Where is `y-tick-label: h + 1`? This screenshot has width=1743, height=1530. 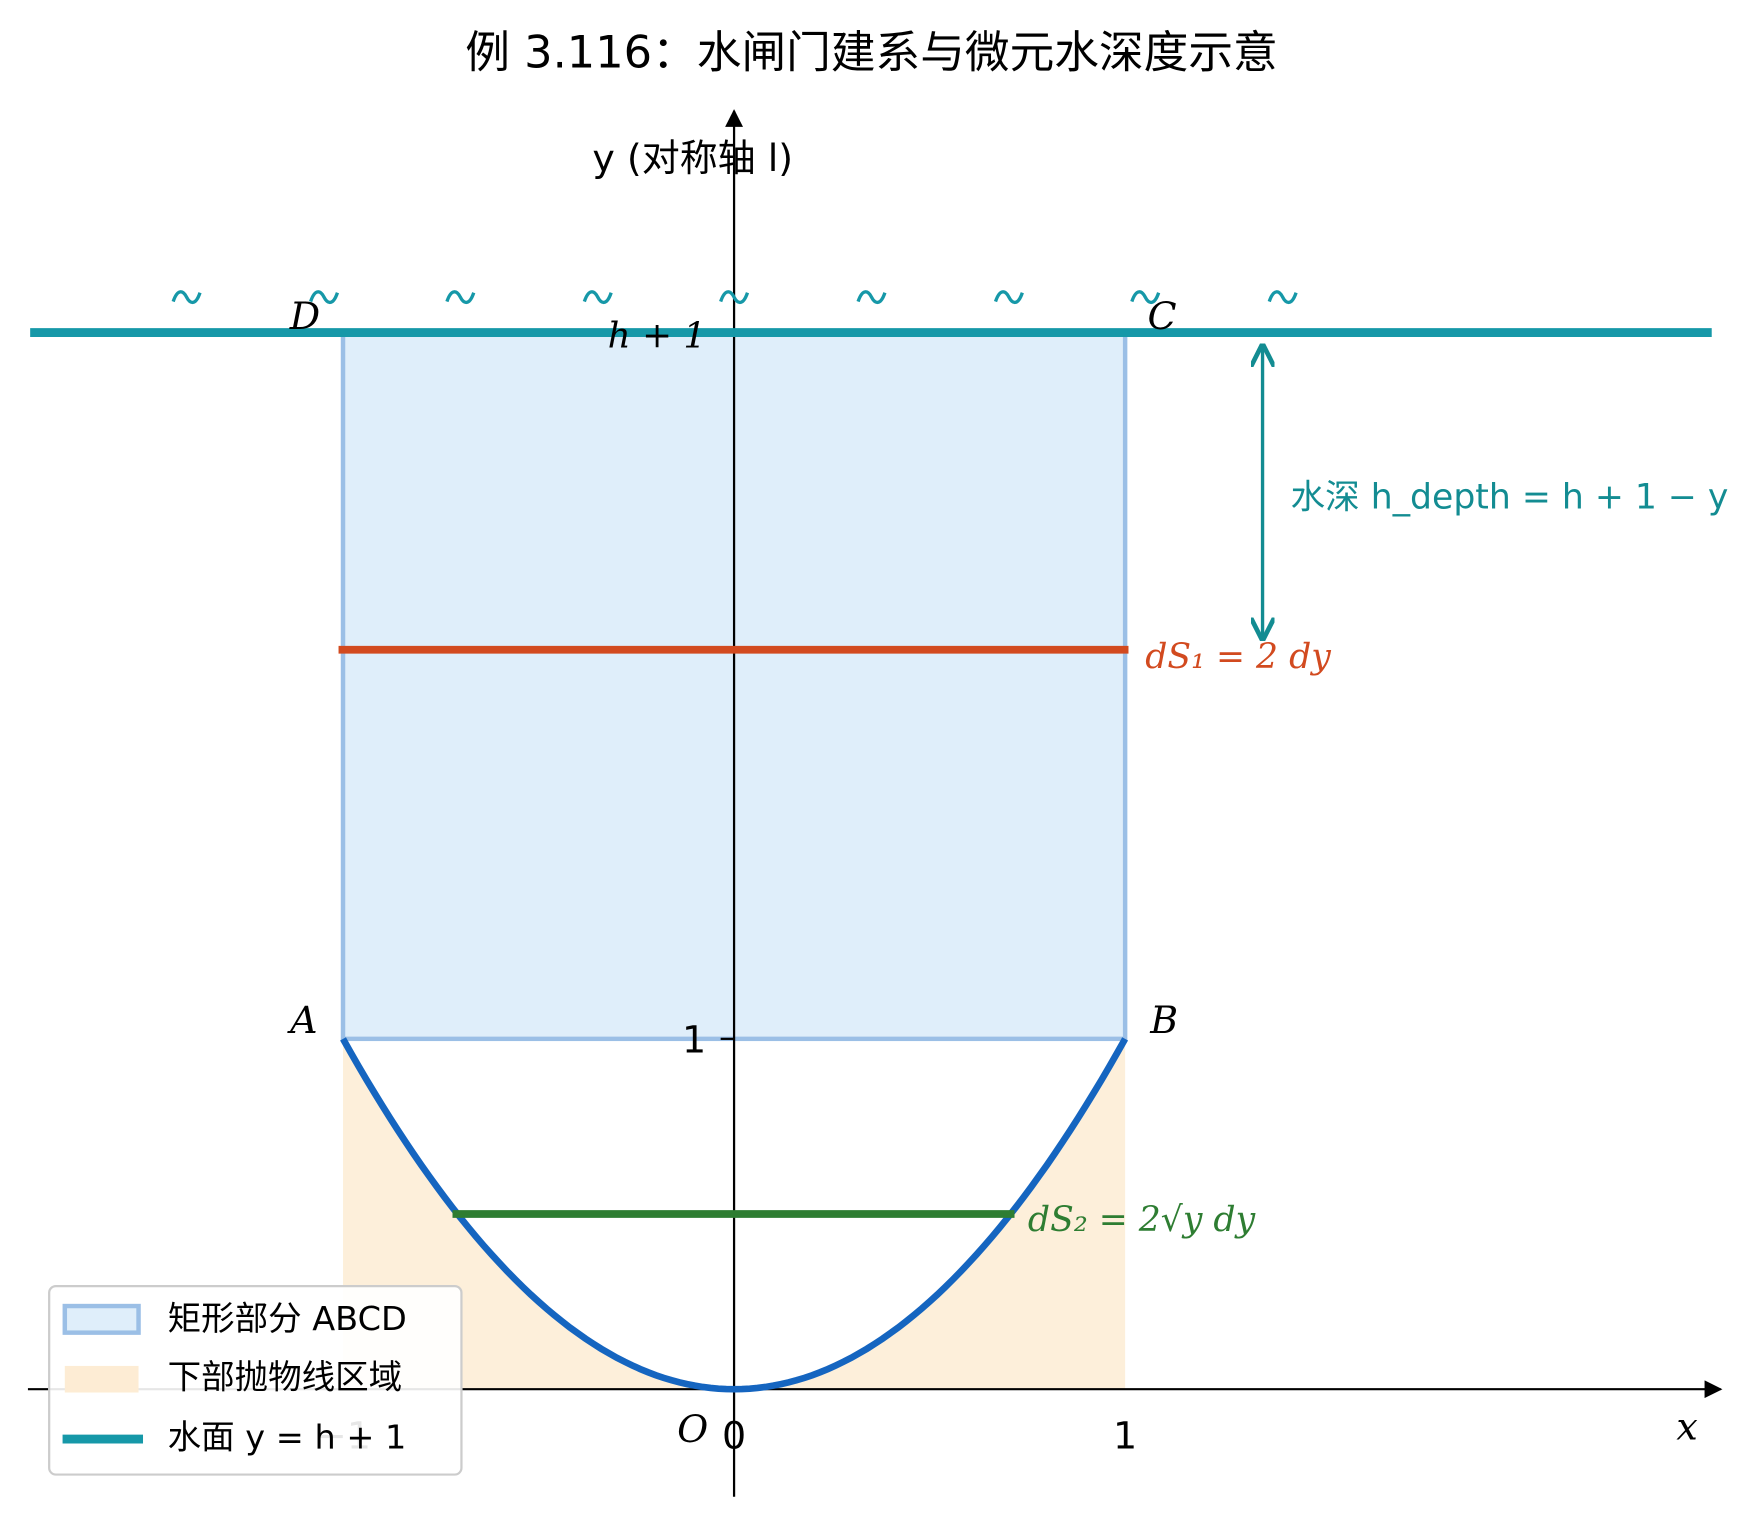 y-tick-label: h + 1 is located at coordinates (657, 336).